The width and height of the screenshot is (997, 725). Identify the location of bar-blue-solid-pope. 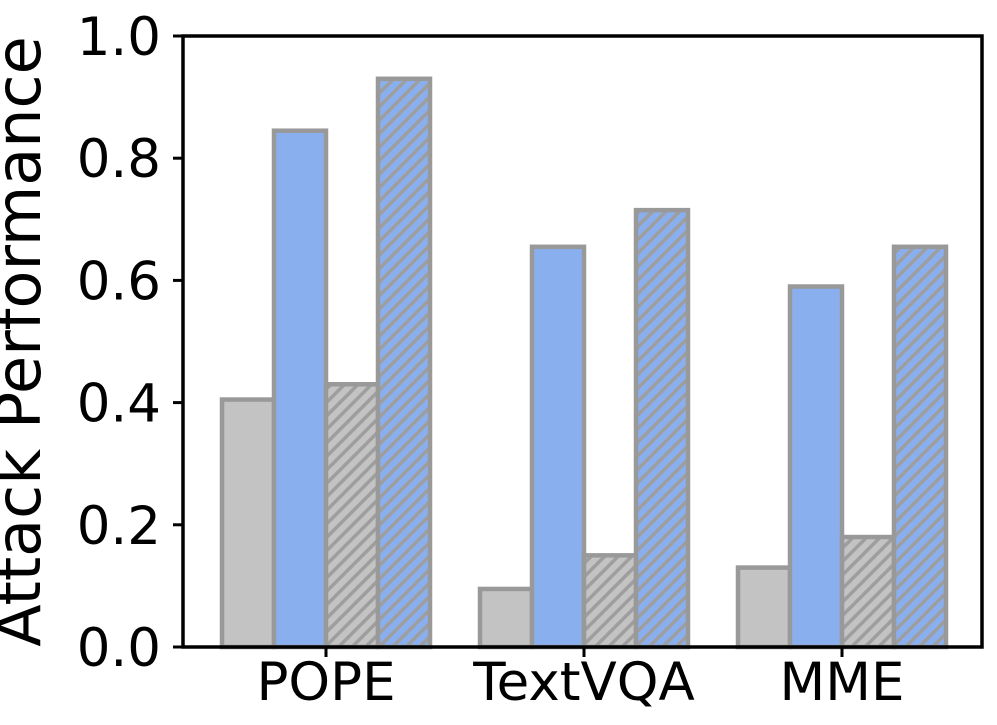
(300, 389).